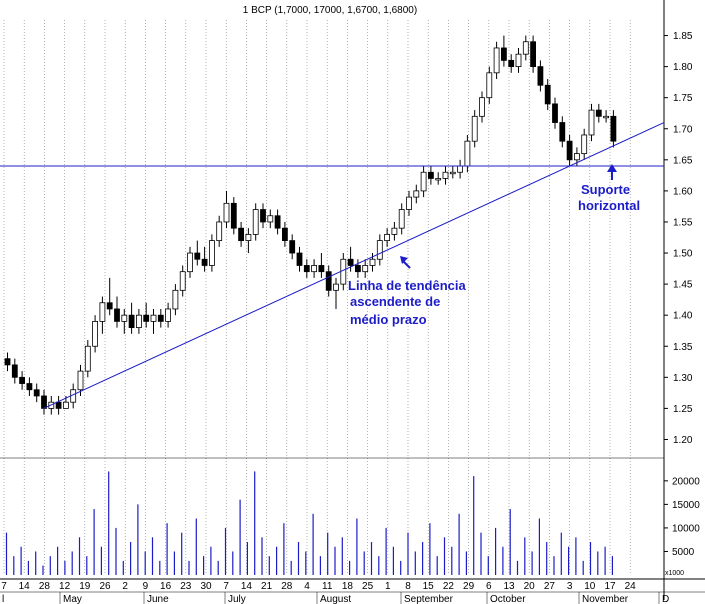 Image resolution: width=705 pixels, height=604 pixels. Describe the element at coordinates (395, 301) in the screenshot. I see `trend-annotation-line-2: ascendente de` at that location.